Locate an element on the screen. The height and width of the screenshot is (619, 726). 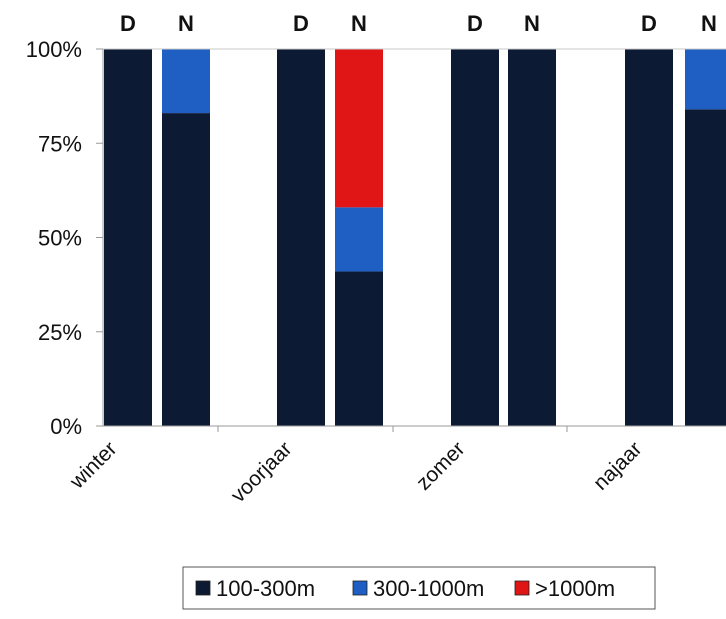
y-tick-label: 75% is located at coordinates (60, 143).